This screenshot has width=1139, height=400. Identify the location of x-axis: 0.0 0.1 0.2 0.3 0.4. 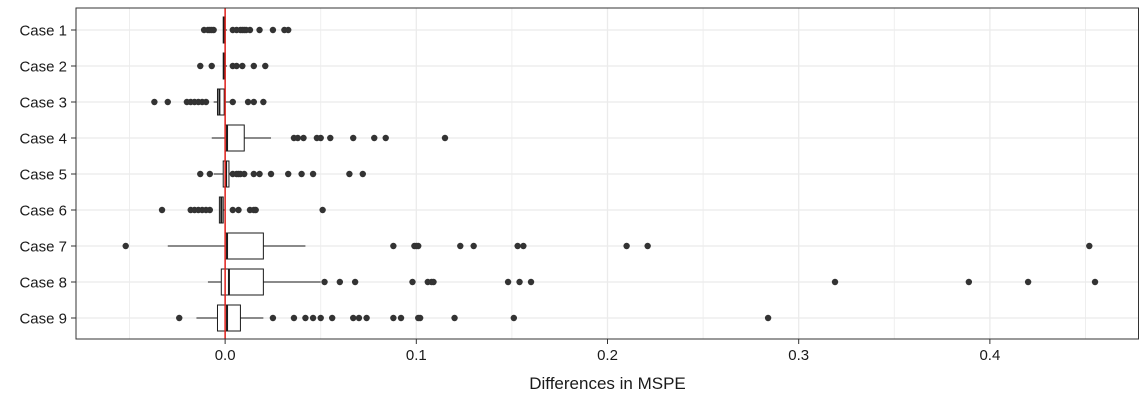
(607, 351).